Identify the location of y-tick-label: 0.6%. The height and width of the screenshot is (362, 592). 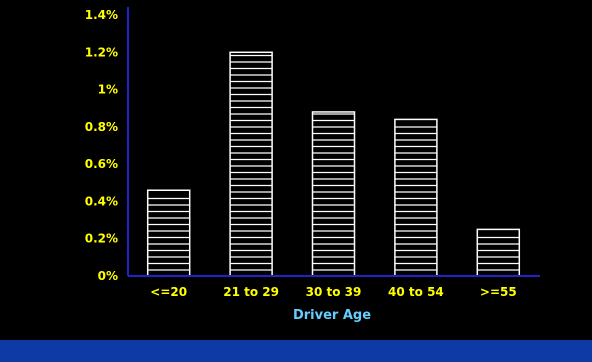
(101, 164).